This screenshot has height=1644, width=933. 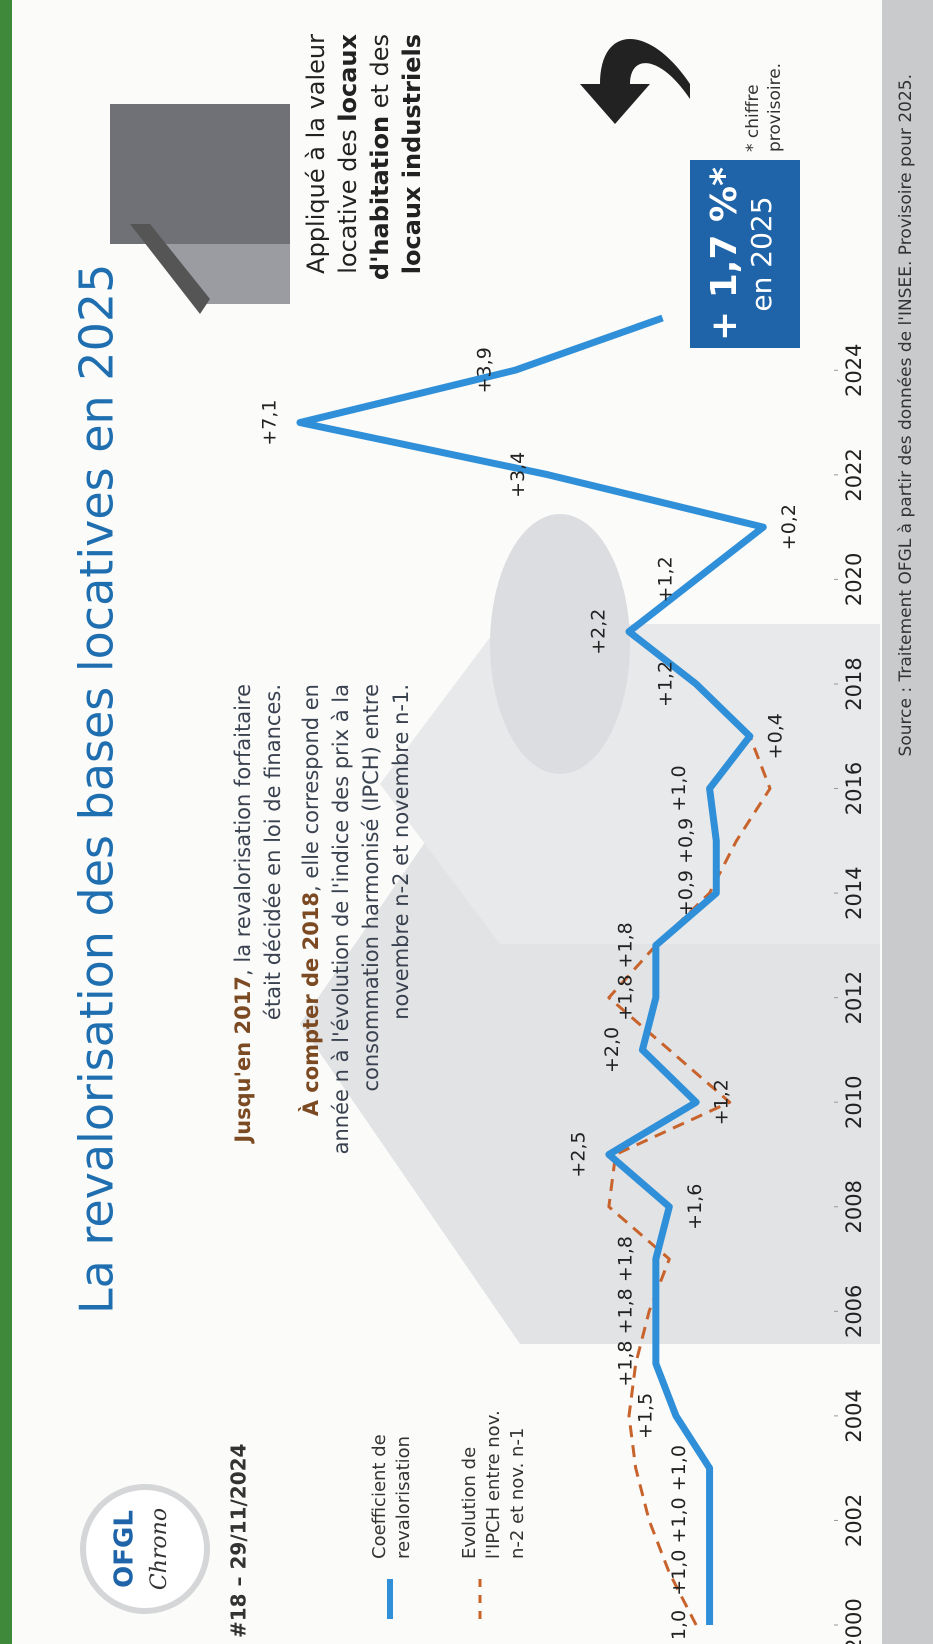 I want to click on x-tick-label: 2022, so click(x=854, y=474).